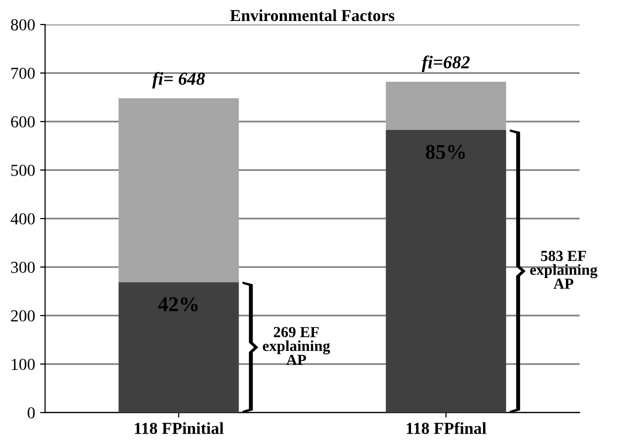 Image resolution: width=644 pixels, height=446 pixels. I want to click on y-tick-label: 700, so click(23, 73).